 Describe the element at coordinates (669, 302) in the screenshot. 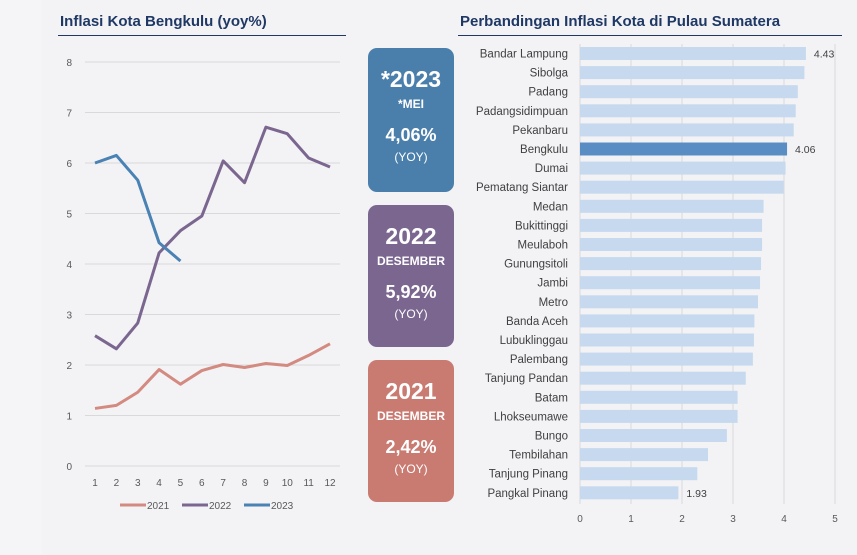

I see `bar-metro` at that location.